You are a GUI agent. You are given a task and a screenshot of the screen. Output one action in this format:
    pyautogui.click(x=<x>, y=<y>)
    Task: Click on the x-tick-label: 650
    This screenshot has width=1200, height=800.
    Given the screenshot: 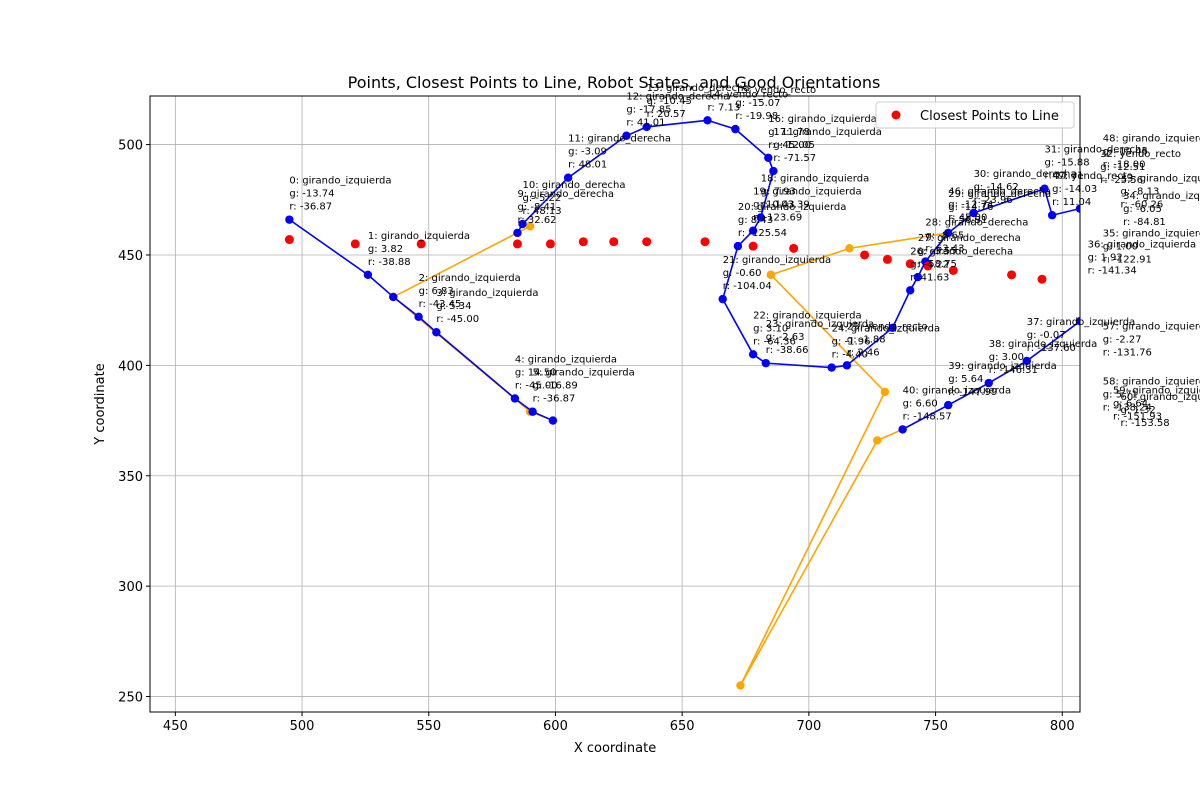 What is the action you would take?
    pyautogui.click(x=682, y=726)
    